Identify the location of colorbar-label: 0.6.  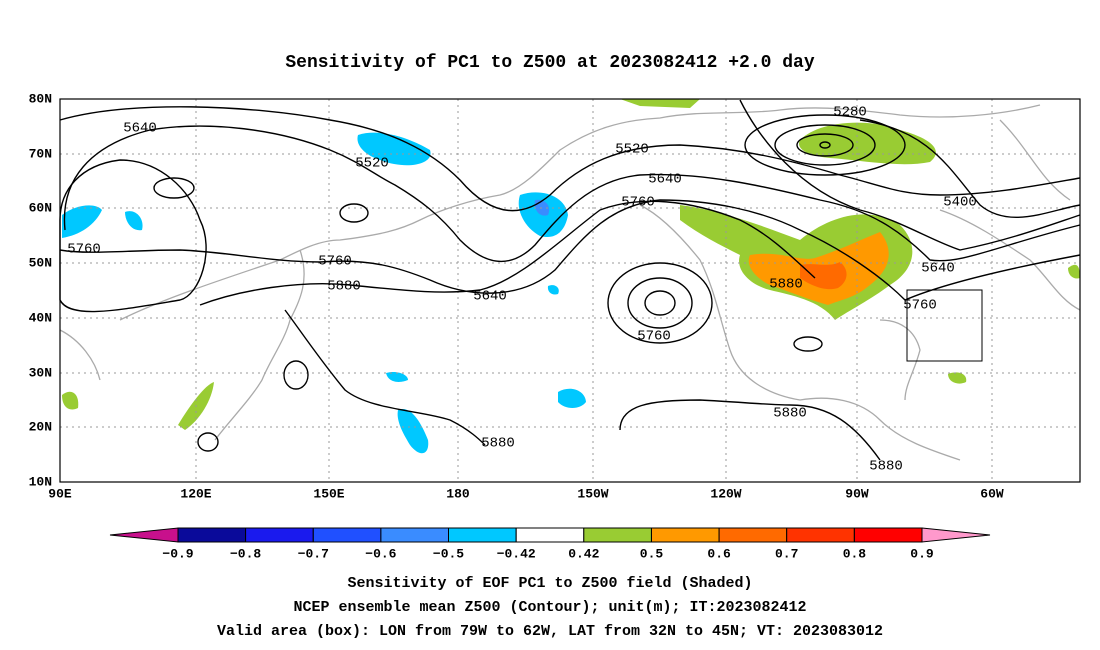
(719, 553).